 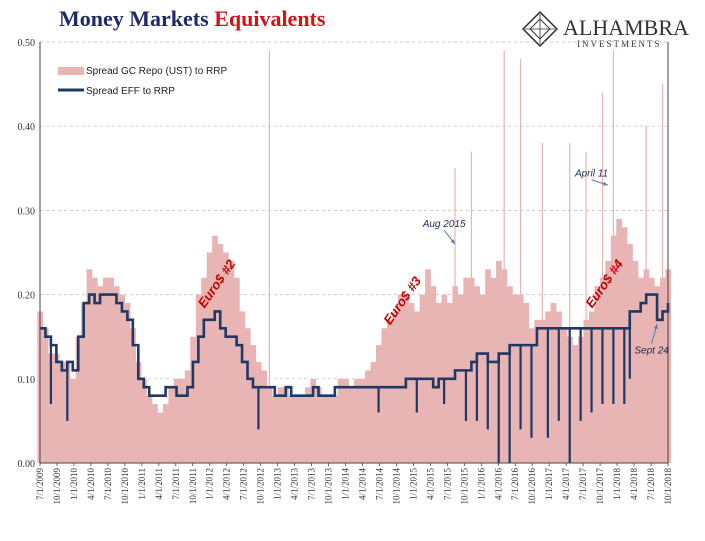 What do you see at coordinates (91, 484) in the screenshot?
I see `x-tick-label: 4/1/2010` at bounding box center [91, 484].